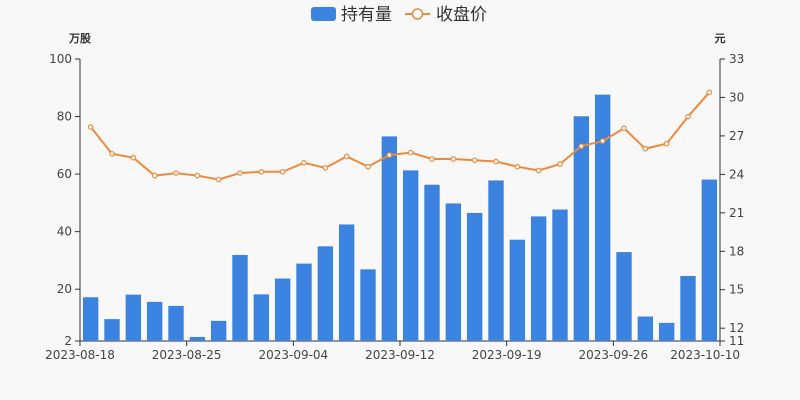 The height and width of the screenshot is (400, 800). What do you see at coordinates (736, 328) in the screenshot?
I see `right-axis-tick-label: 12` at bounding box center [736, 328].